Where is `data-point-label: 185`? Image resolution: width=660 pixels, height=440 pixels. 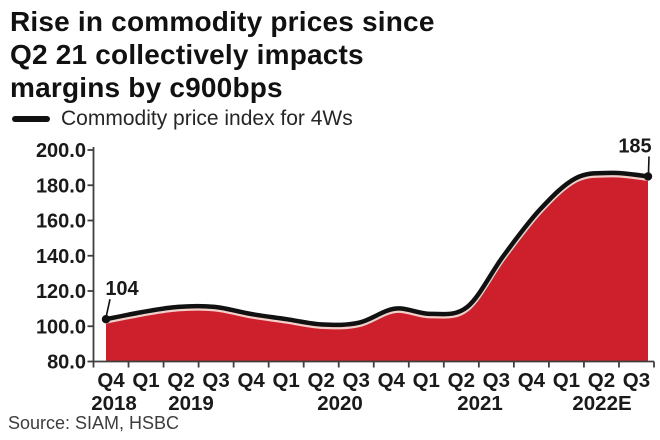
data-point-label: 185 is located at coordinates (634, 146).